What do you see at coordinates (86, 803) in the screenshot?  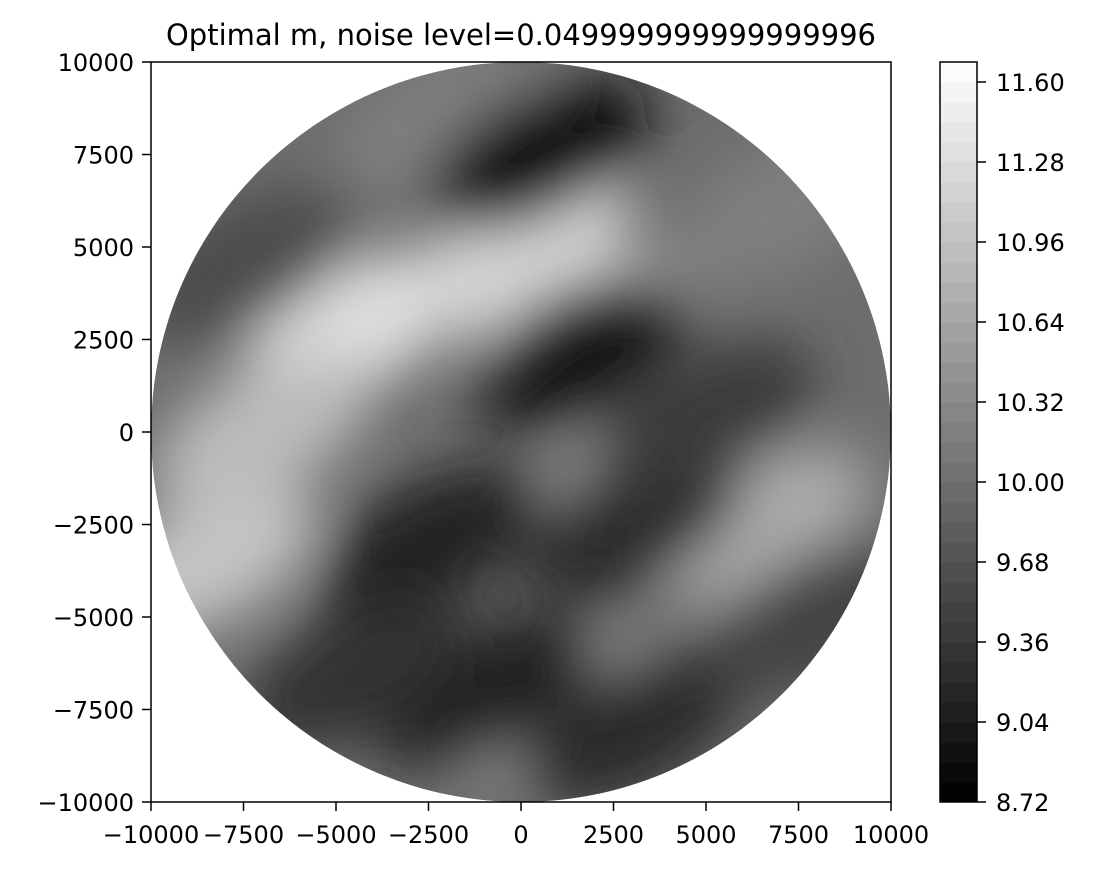 I see `y-tick-label: −10000` at bounding box center [86, 803].